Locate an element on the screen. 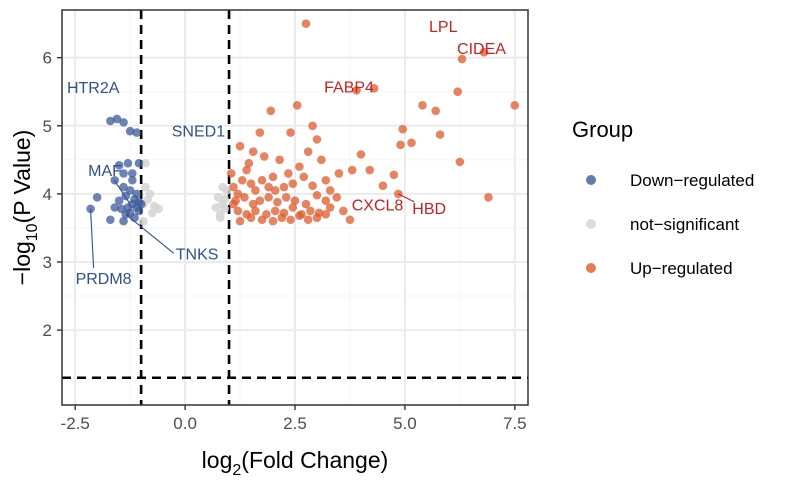 The height and width of the screenshot is (482, 800). gene-label-maf: MAF is located at coordinates (105, 171).